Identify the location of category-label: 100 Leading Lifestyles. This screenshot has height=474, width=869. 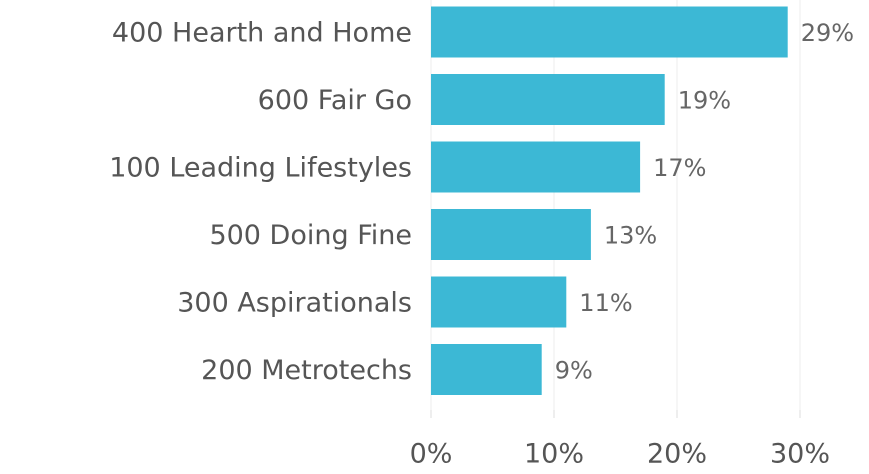
(260, 168).